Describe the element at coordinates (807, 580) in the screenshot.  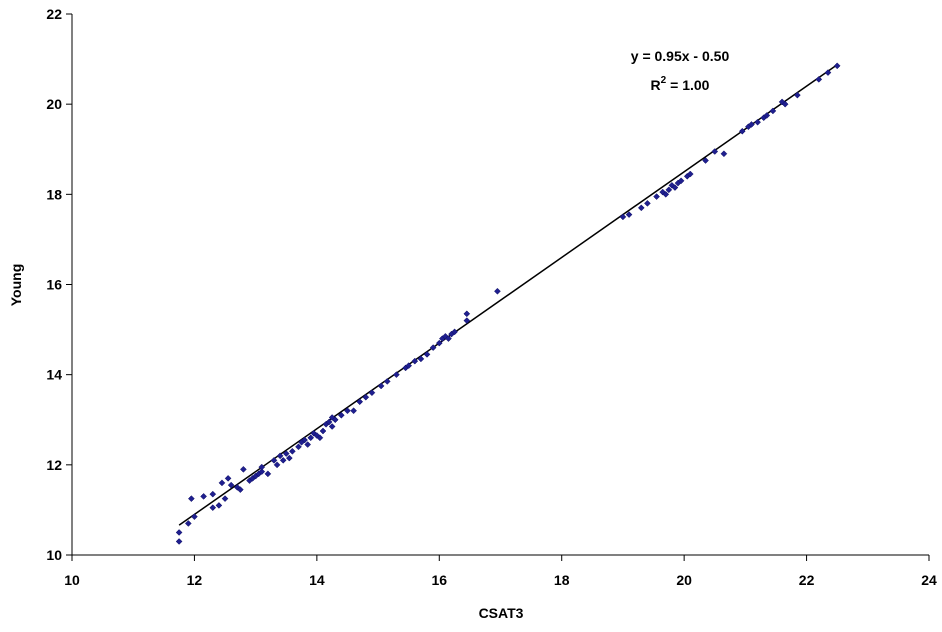
I see `x-tick-label: 22` at that location.